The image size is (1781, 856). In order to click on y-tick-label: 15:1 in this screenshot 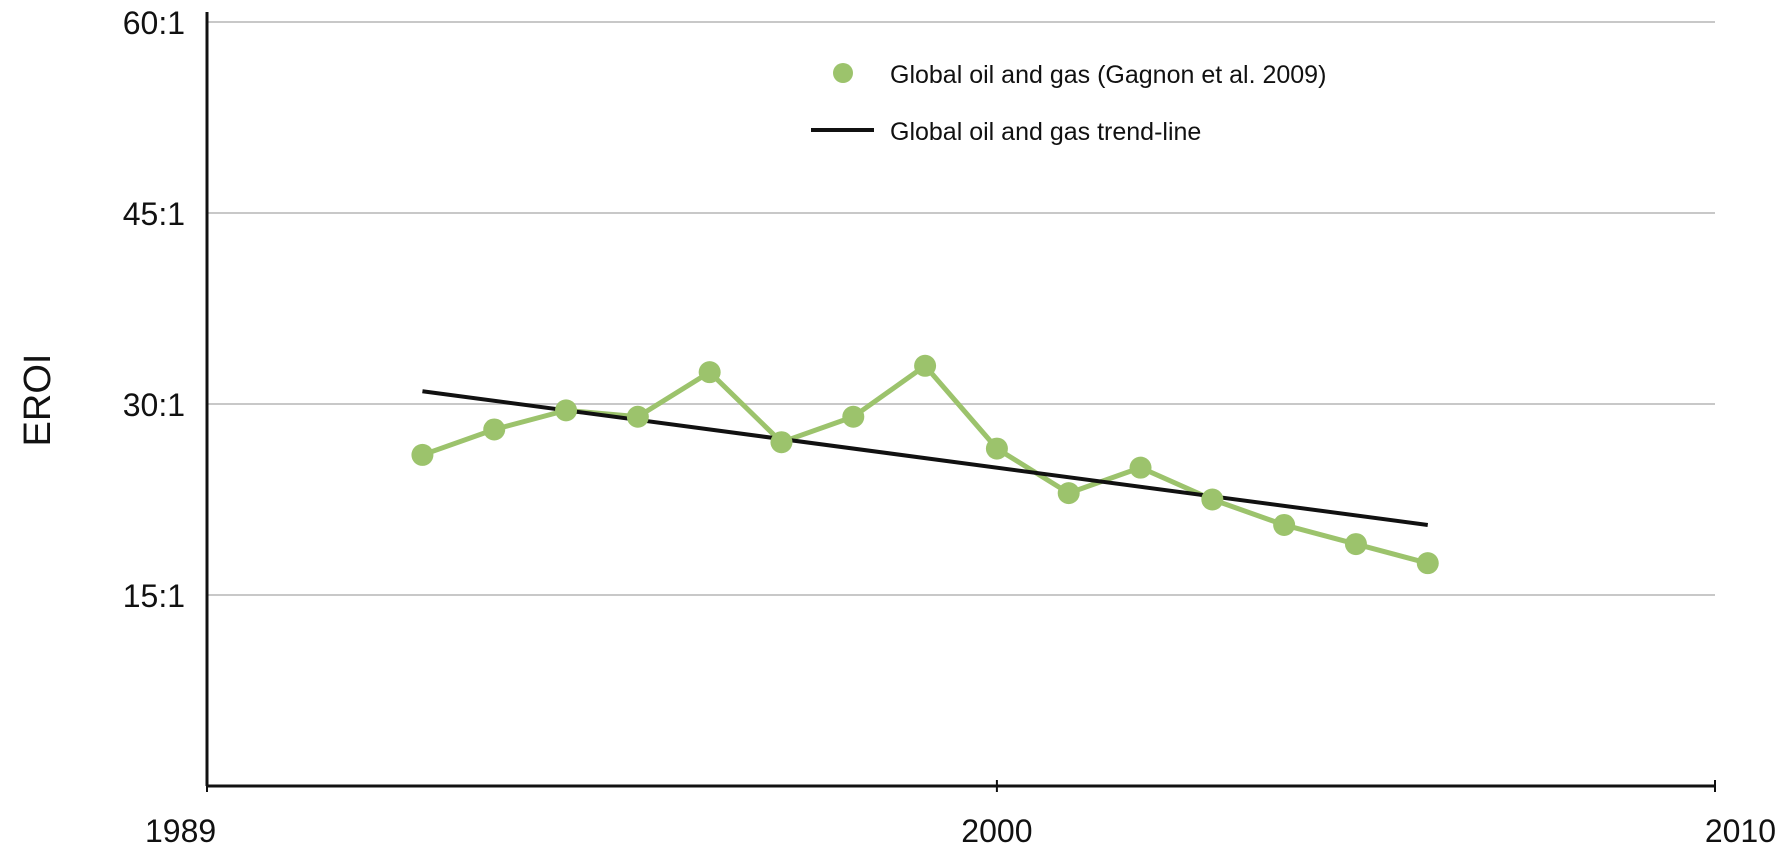, I will do `click(154, 596)`.